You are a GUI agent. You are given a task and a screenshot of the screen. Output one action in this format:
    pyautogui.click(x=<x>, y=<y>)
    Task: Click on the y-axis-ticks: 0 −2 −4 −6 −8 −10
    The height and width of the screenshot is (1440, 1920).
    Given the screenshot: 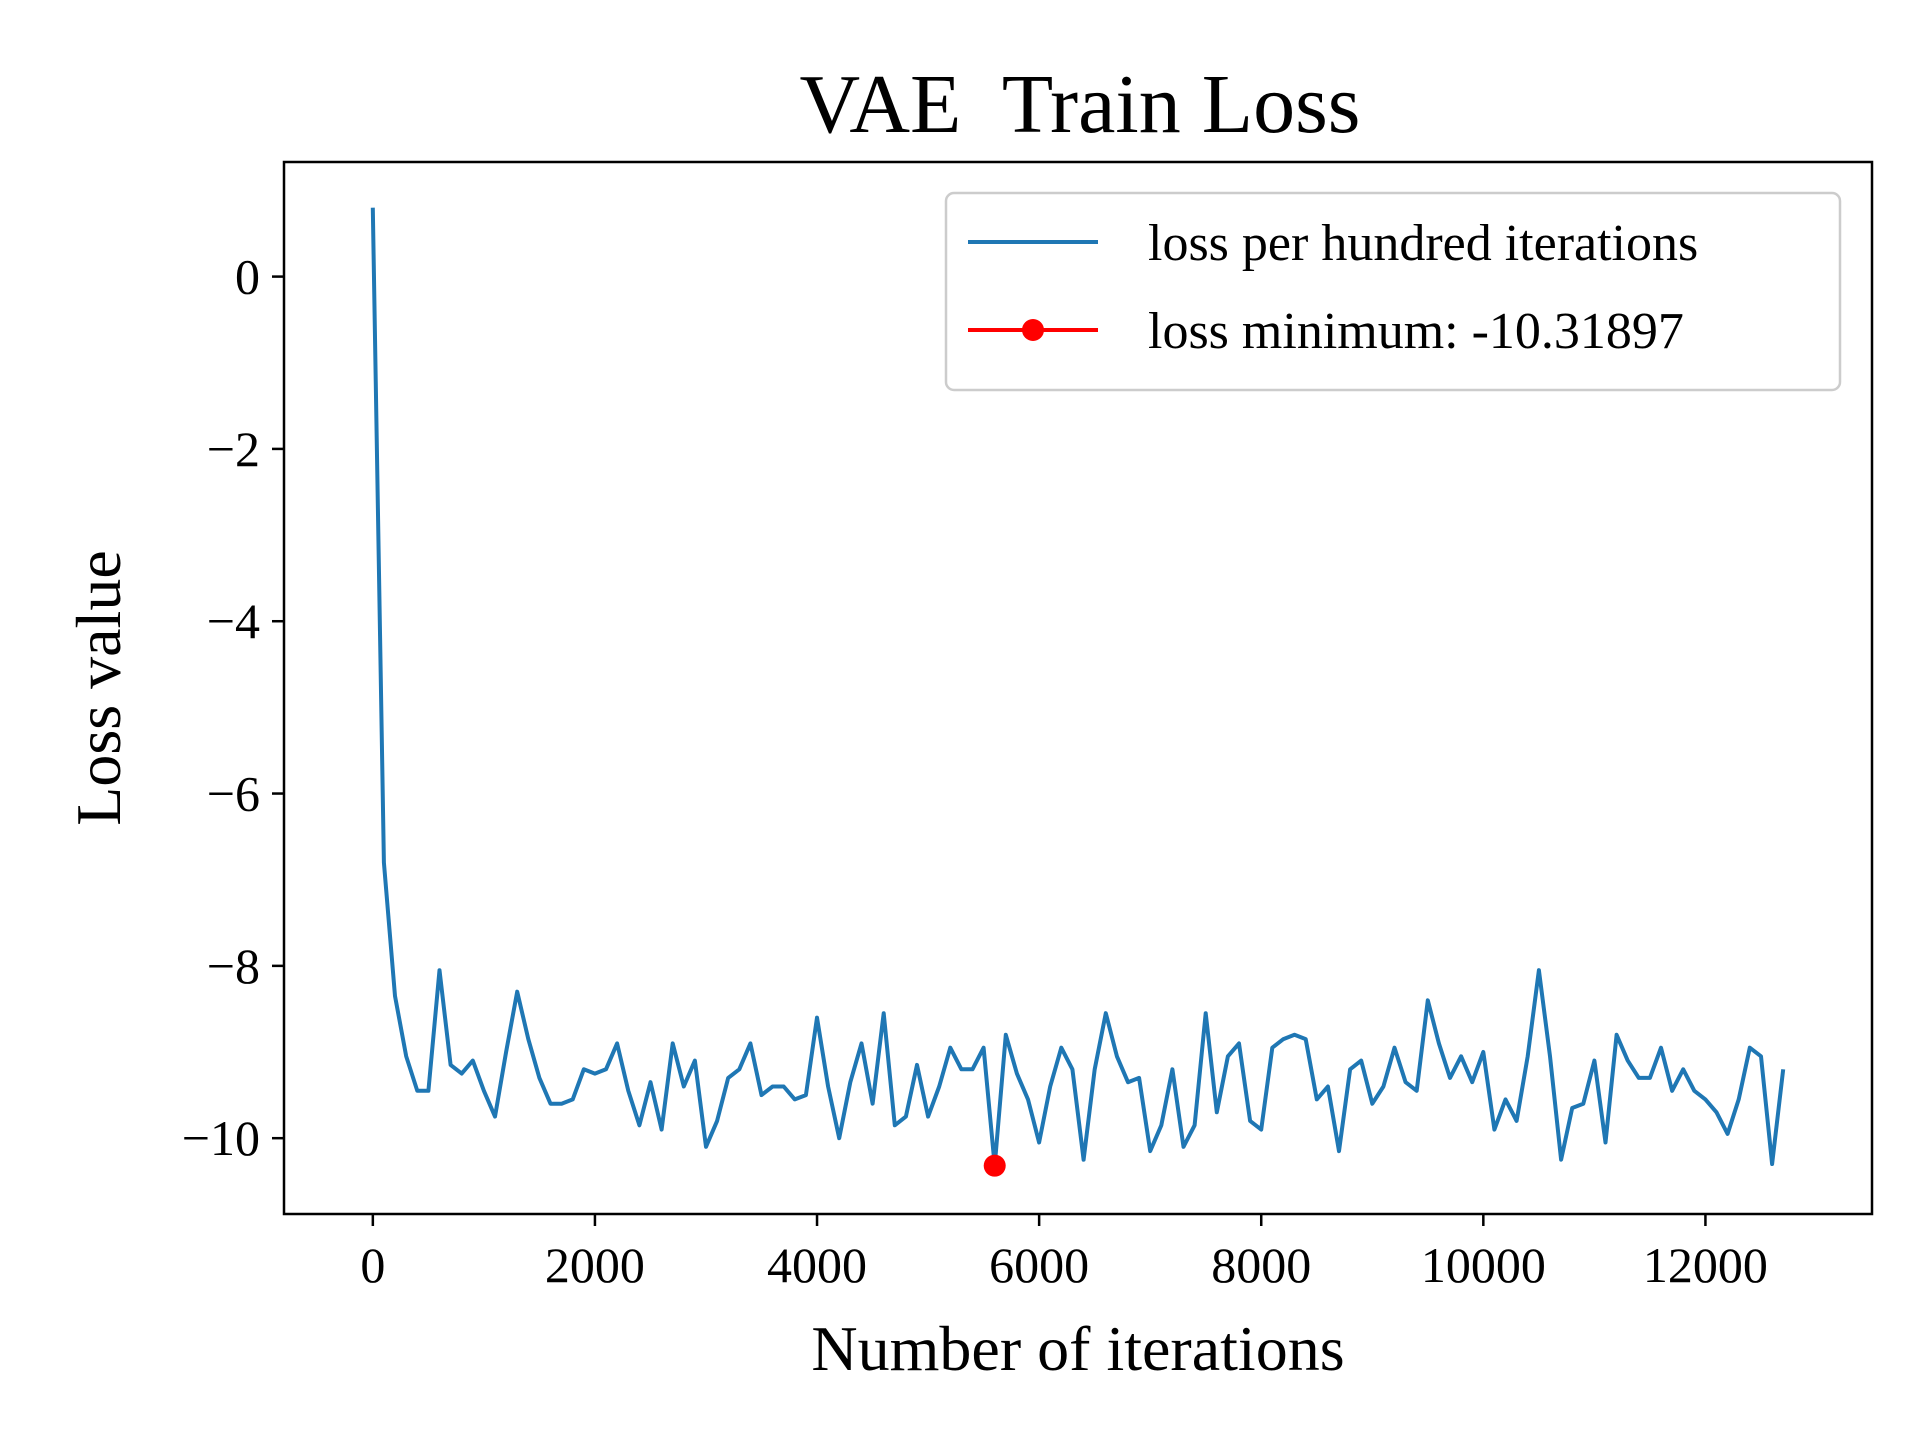 What is the action you would take?
    pyautogui.click(x=233, y=707)
    